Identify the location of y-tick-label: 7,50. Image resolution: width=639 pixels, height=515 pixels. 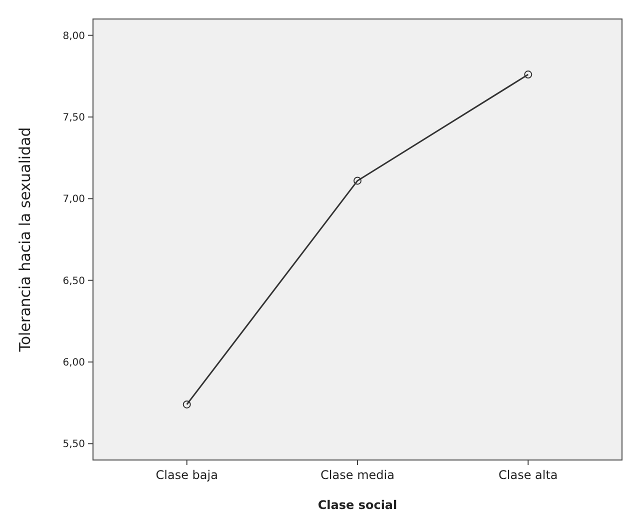
(73, 118).